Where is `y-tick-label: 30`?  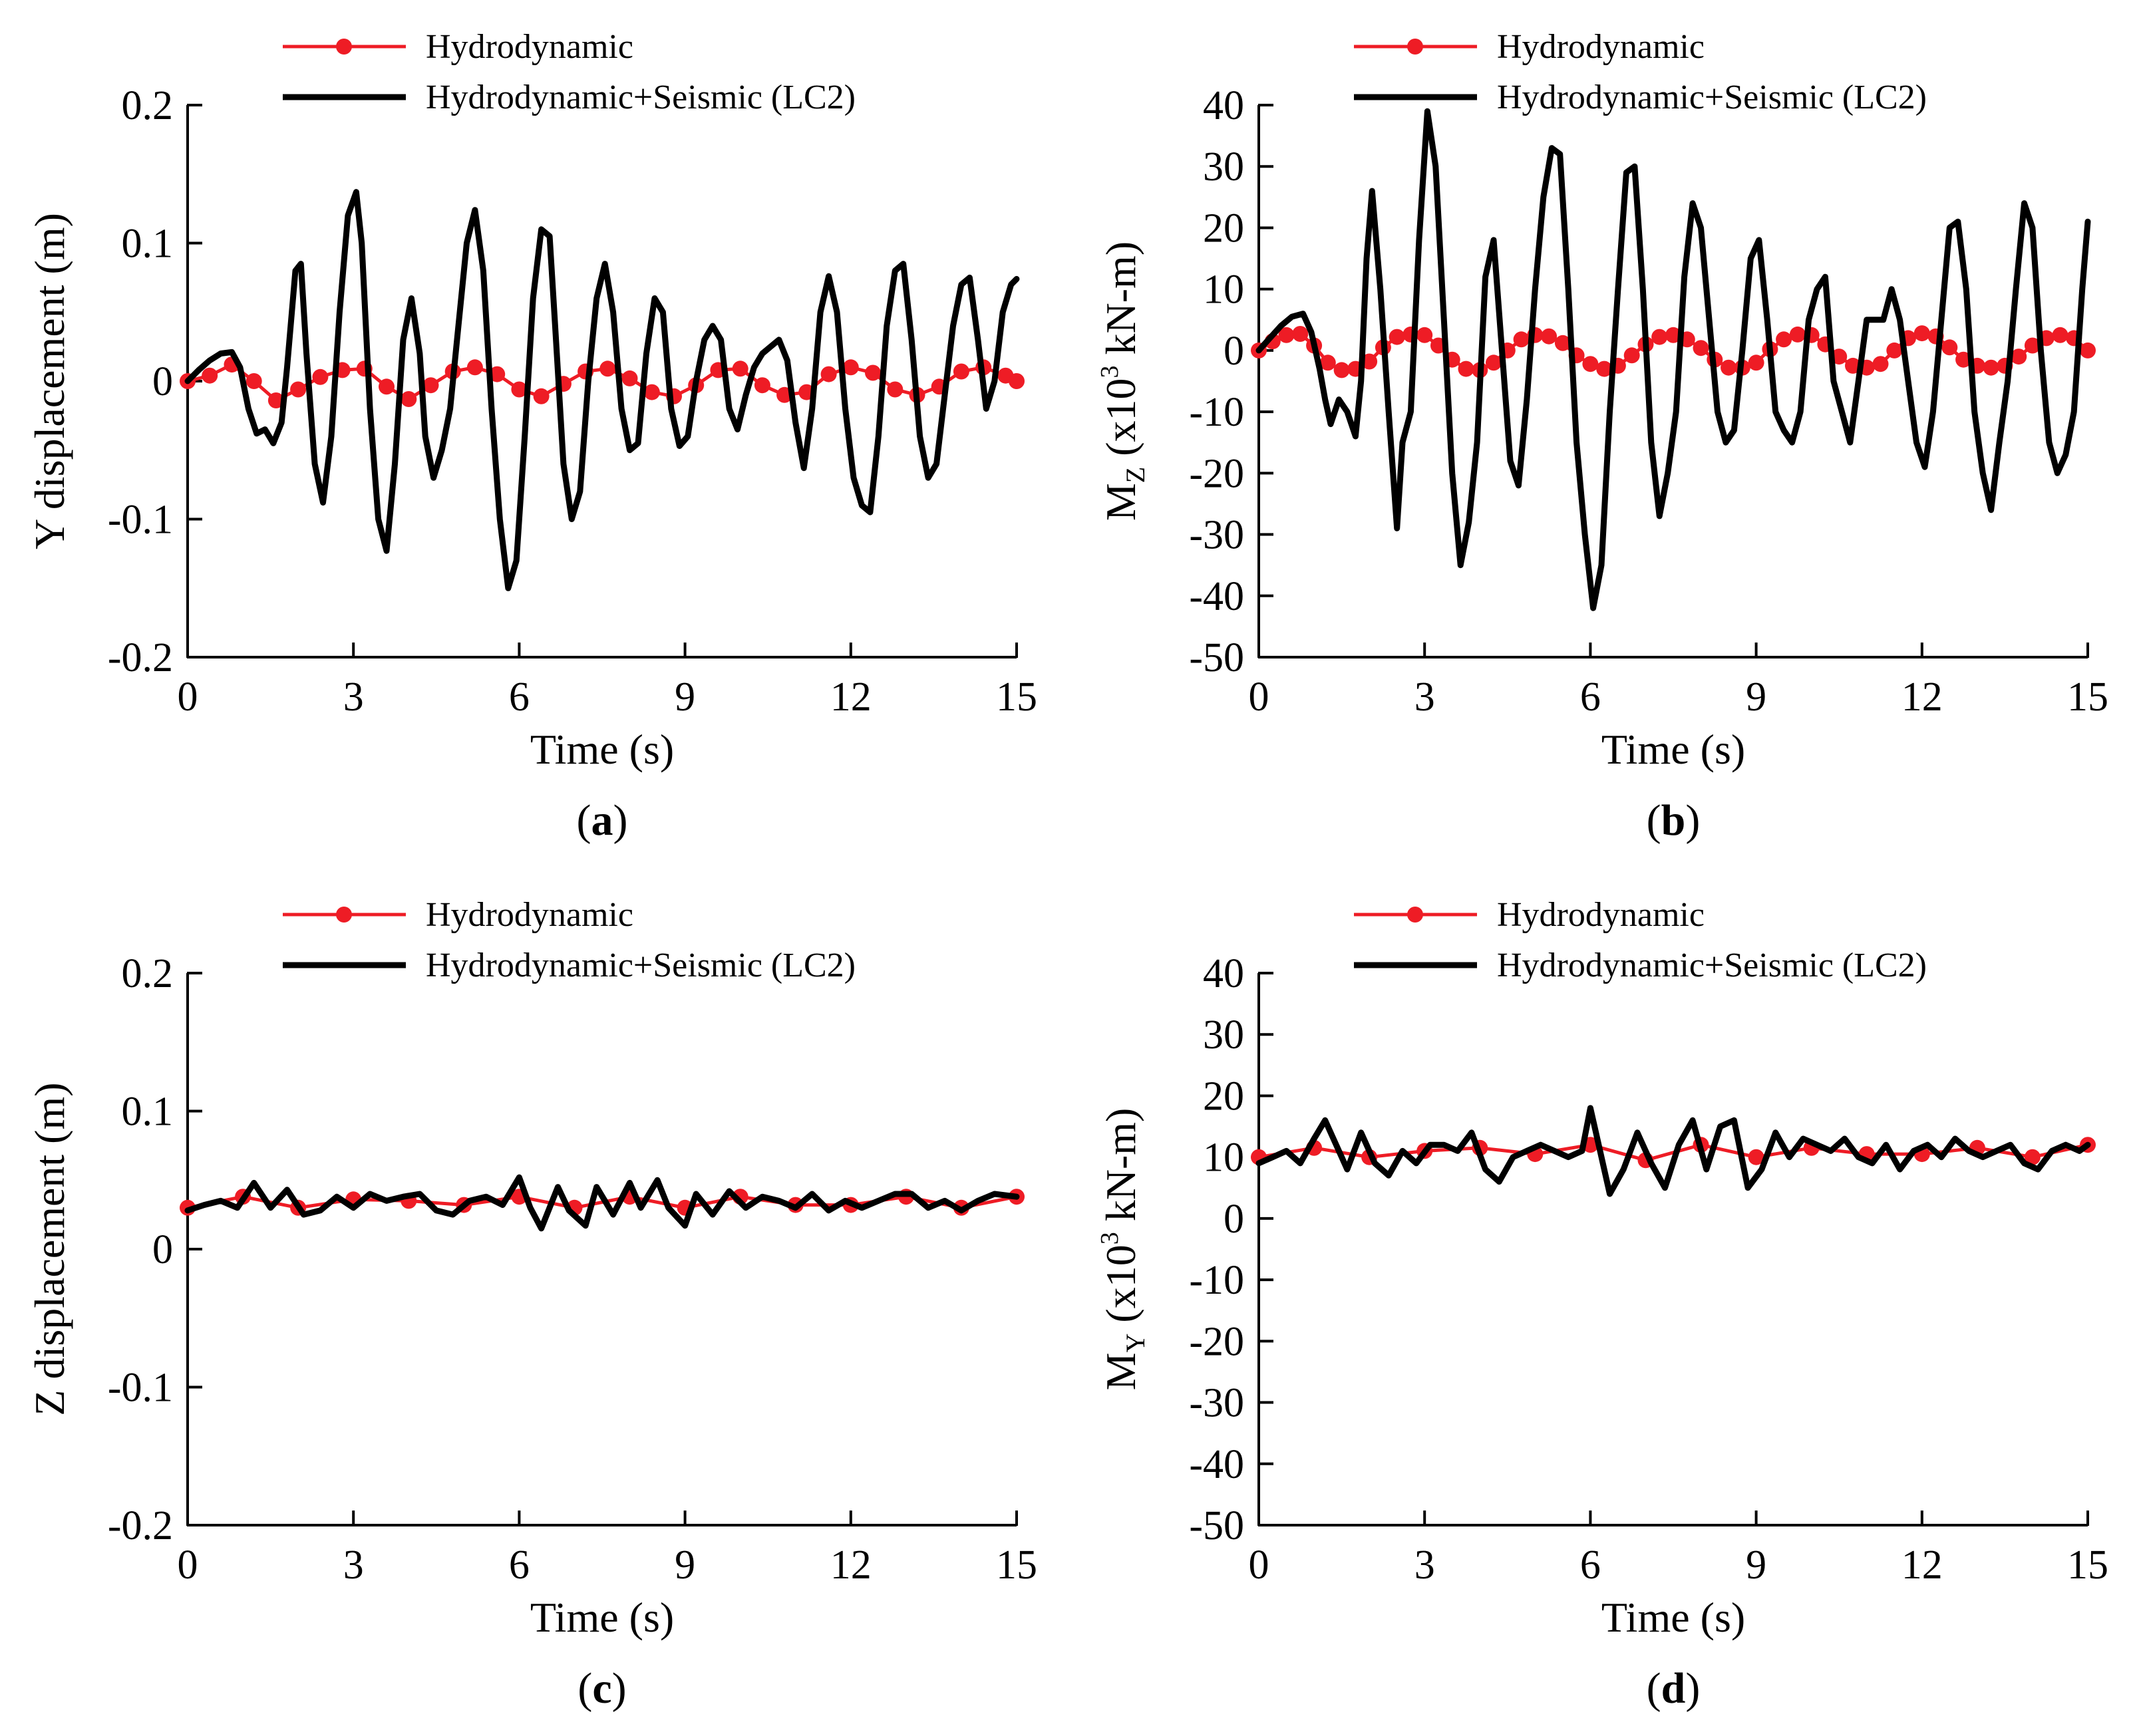 y-tick-label: 30 is located at coordinates (1223, 1035).